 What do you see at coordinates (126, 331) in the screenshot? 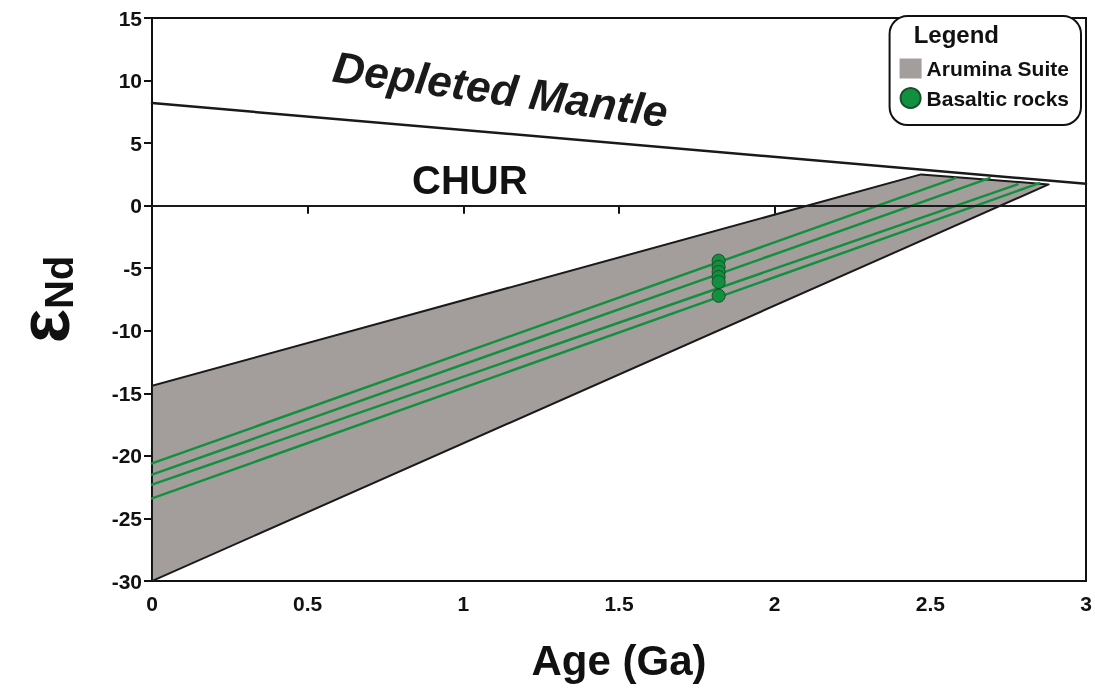
I see `y-tick-label: -10` at bounding box center [126, 331].